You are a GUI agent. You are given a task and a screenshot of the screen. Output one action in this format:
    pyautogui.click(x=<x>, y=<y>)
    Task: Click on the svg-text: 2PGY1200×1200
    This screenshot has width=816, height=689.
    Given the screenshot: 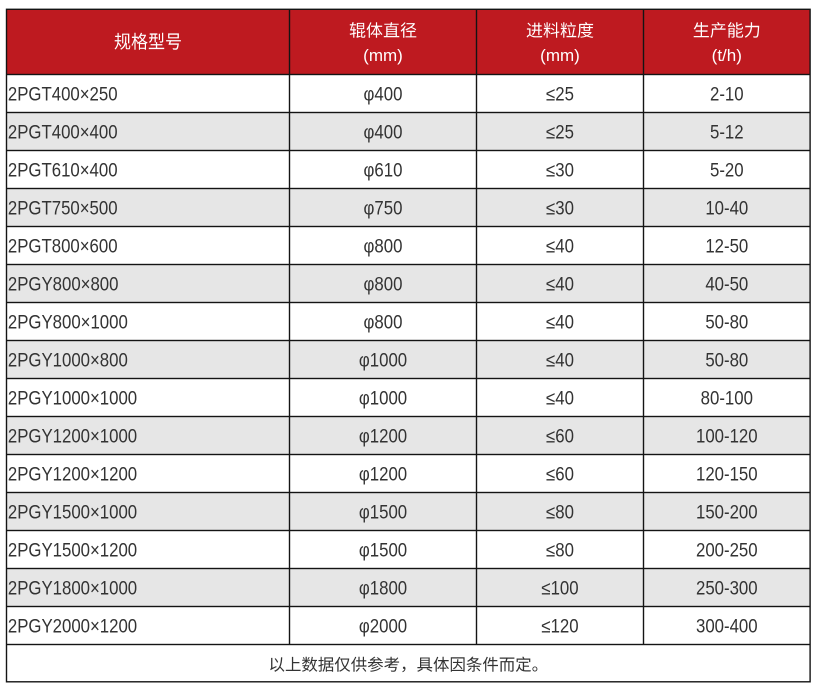 What is the action you would take?
    pyautogui.click(x=72, y=474)
    